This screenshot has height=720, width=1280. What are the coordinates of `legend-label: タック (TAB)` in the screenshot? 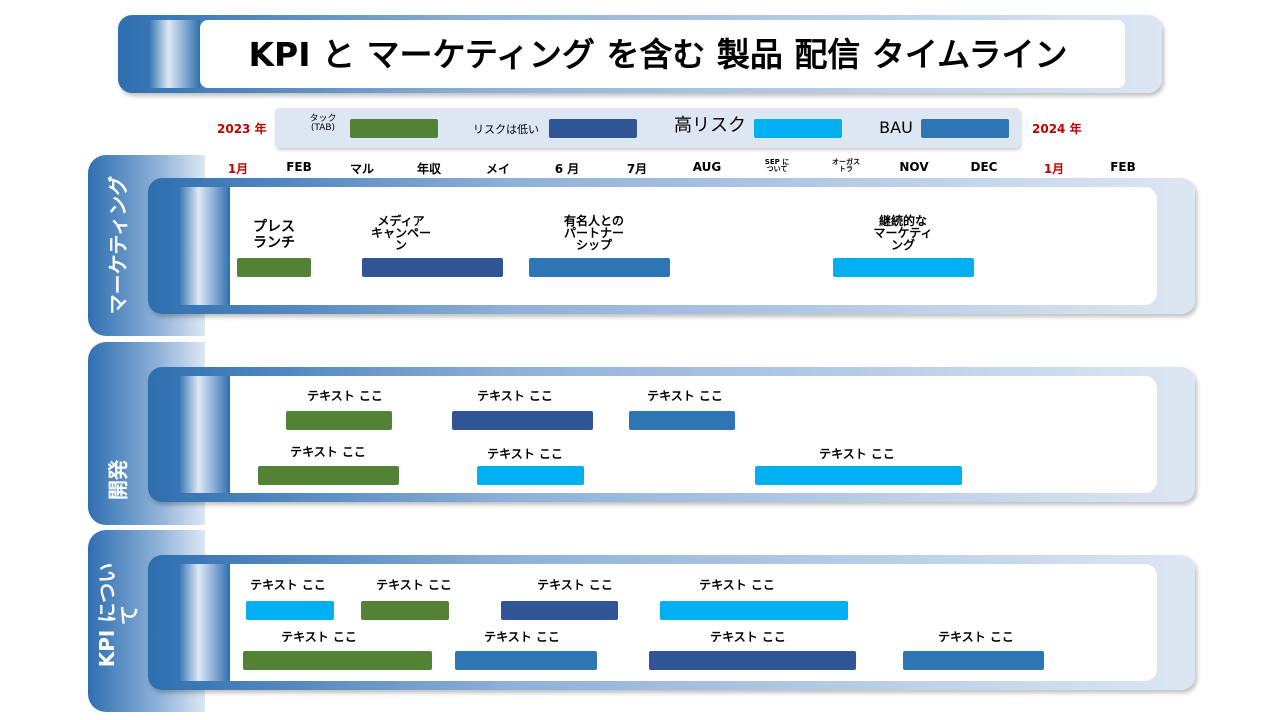 It's located at (323, 123).